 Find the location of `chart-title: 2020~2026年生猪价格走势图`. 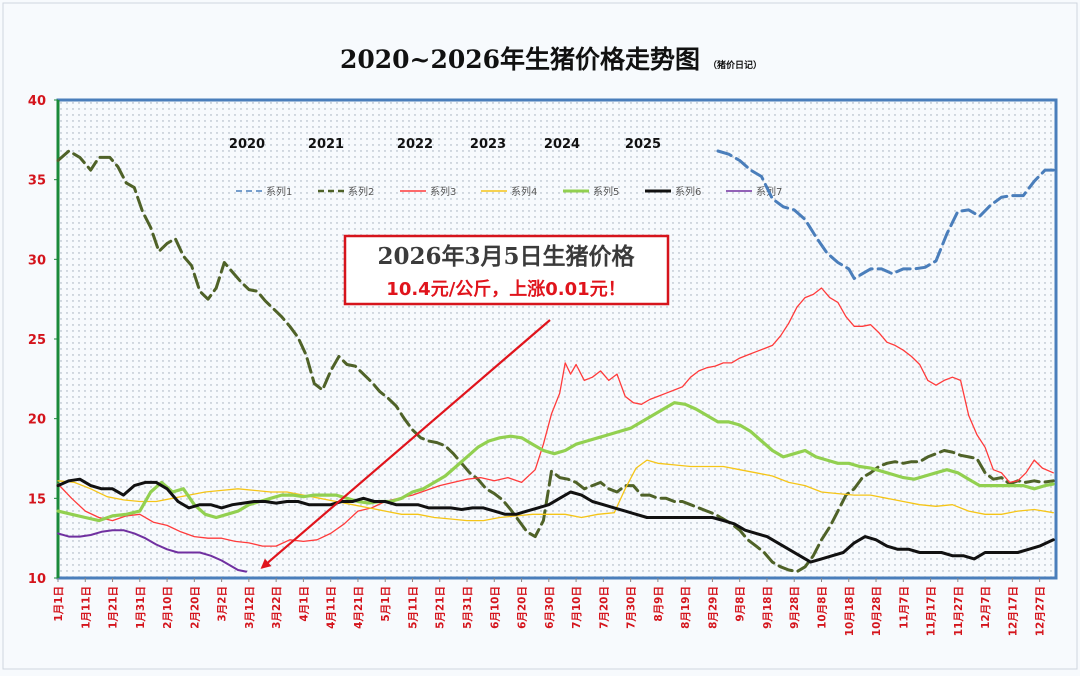

chart-title: 2020~2026年生猪价格走势图 is located at coordinates (520, 59).